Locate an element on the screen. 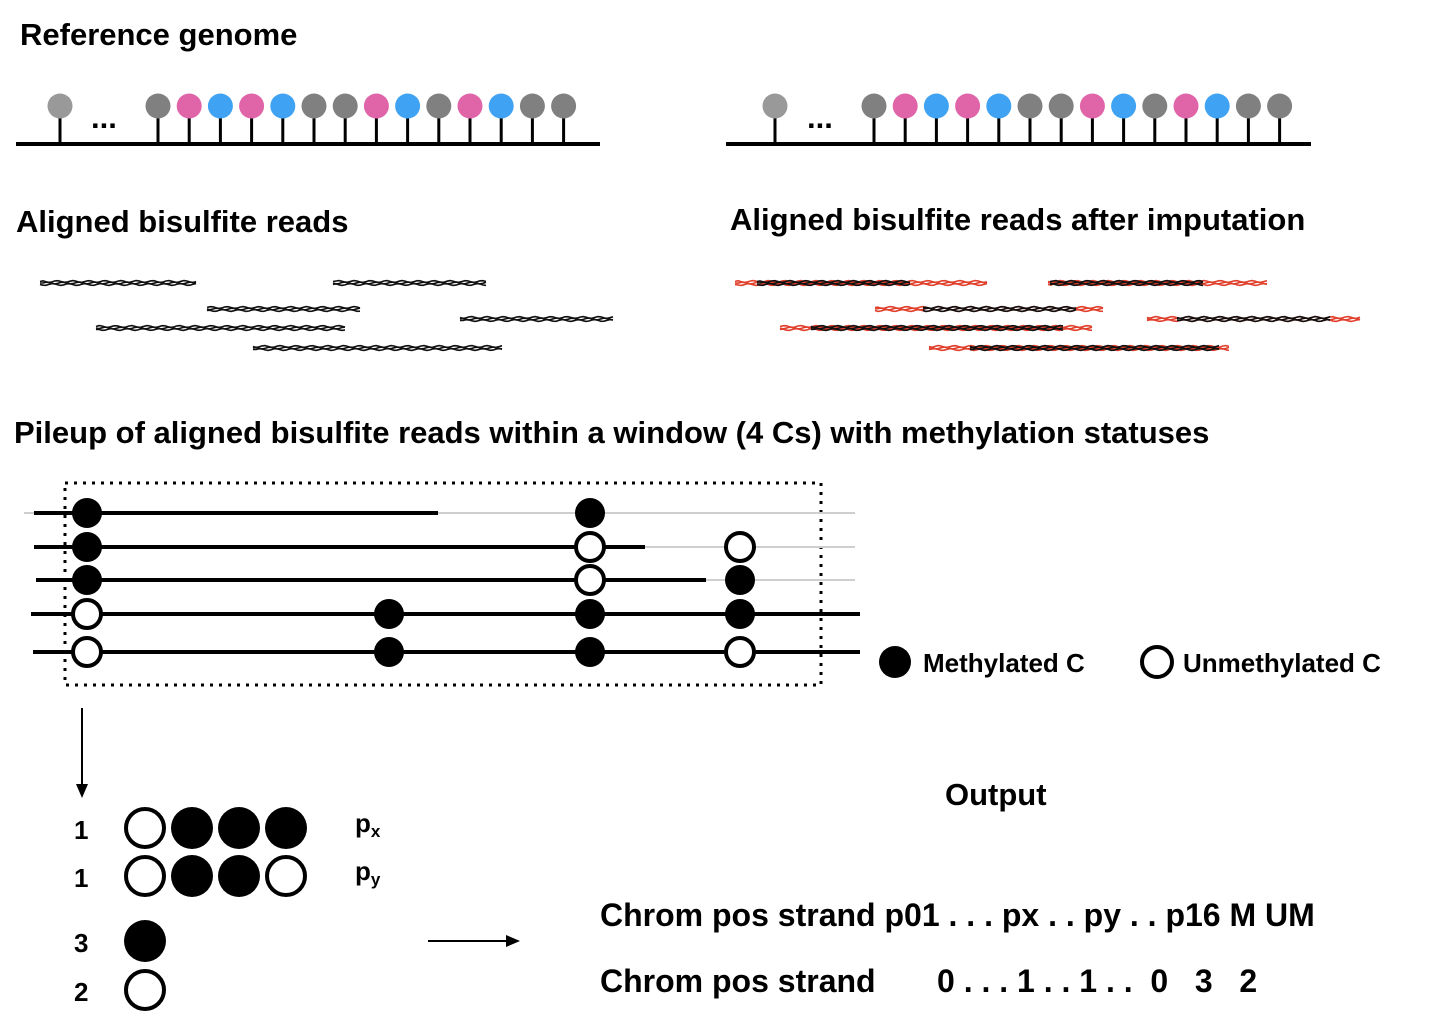 Image resolution: width=1442 pixels, height=1026 pixels. imputed-reads-heading: Aligned bisulfite reads after imputation is located at coordinates (1017, 219).